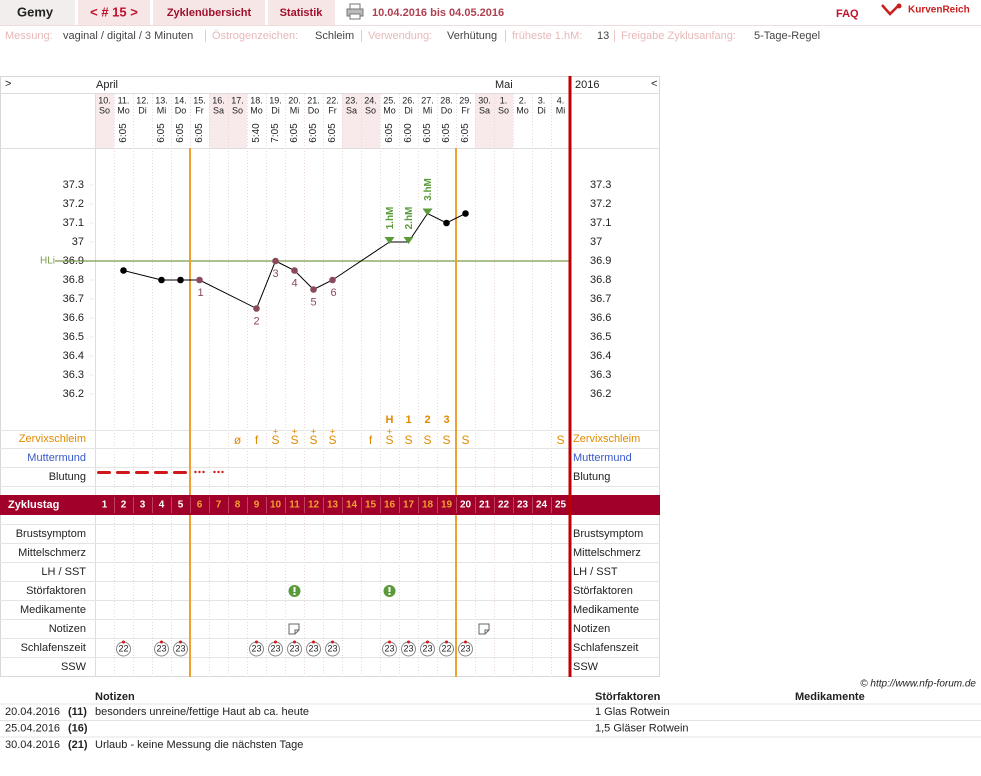  What do you see at coordinates (428, 189) in the screenshot?
I see `hm-label: 3.hM` at bounding box center [428, 189].